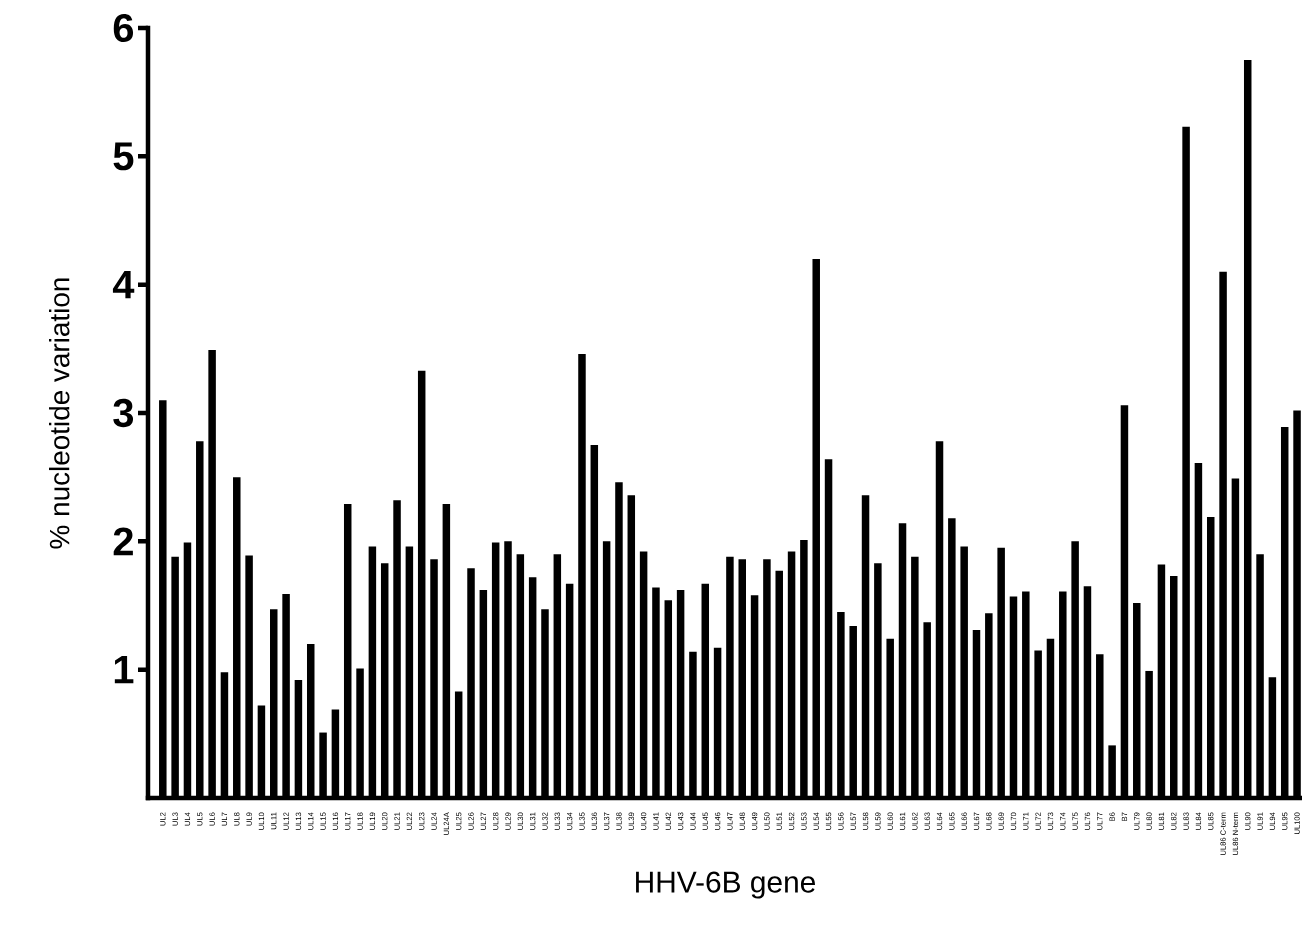  I want to click on y-tick-label: 6, so click(123, 28).